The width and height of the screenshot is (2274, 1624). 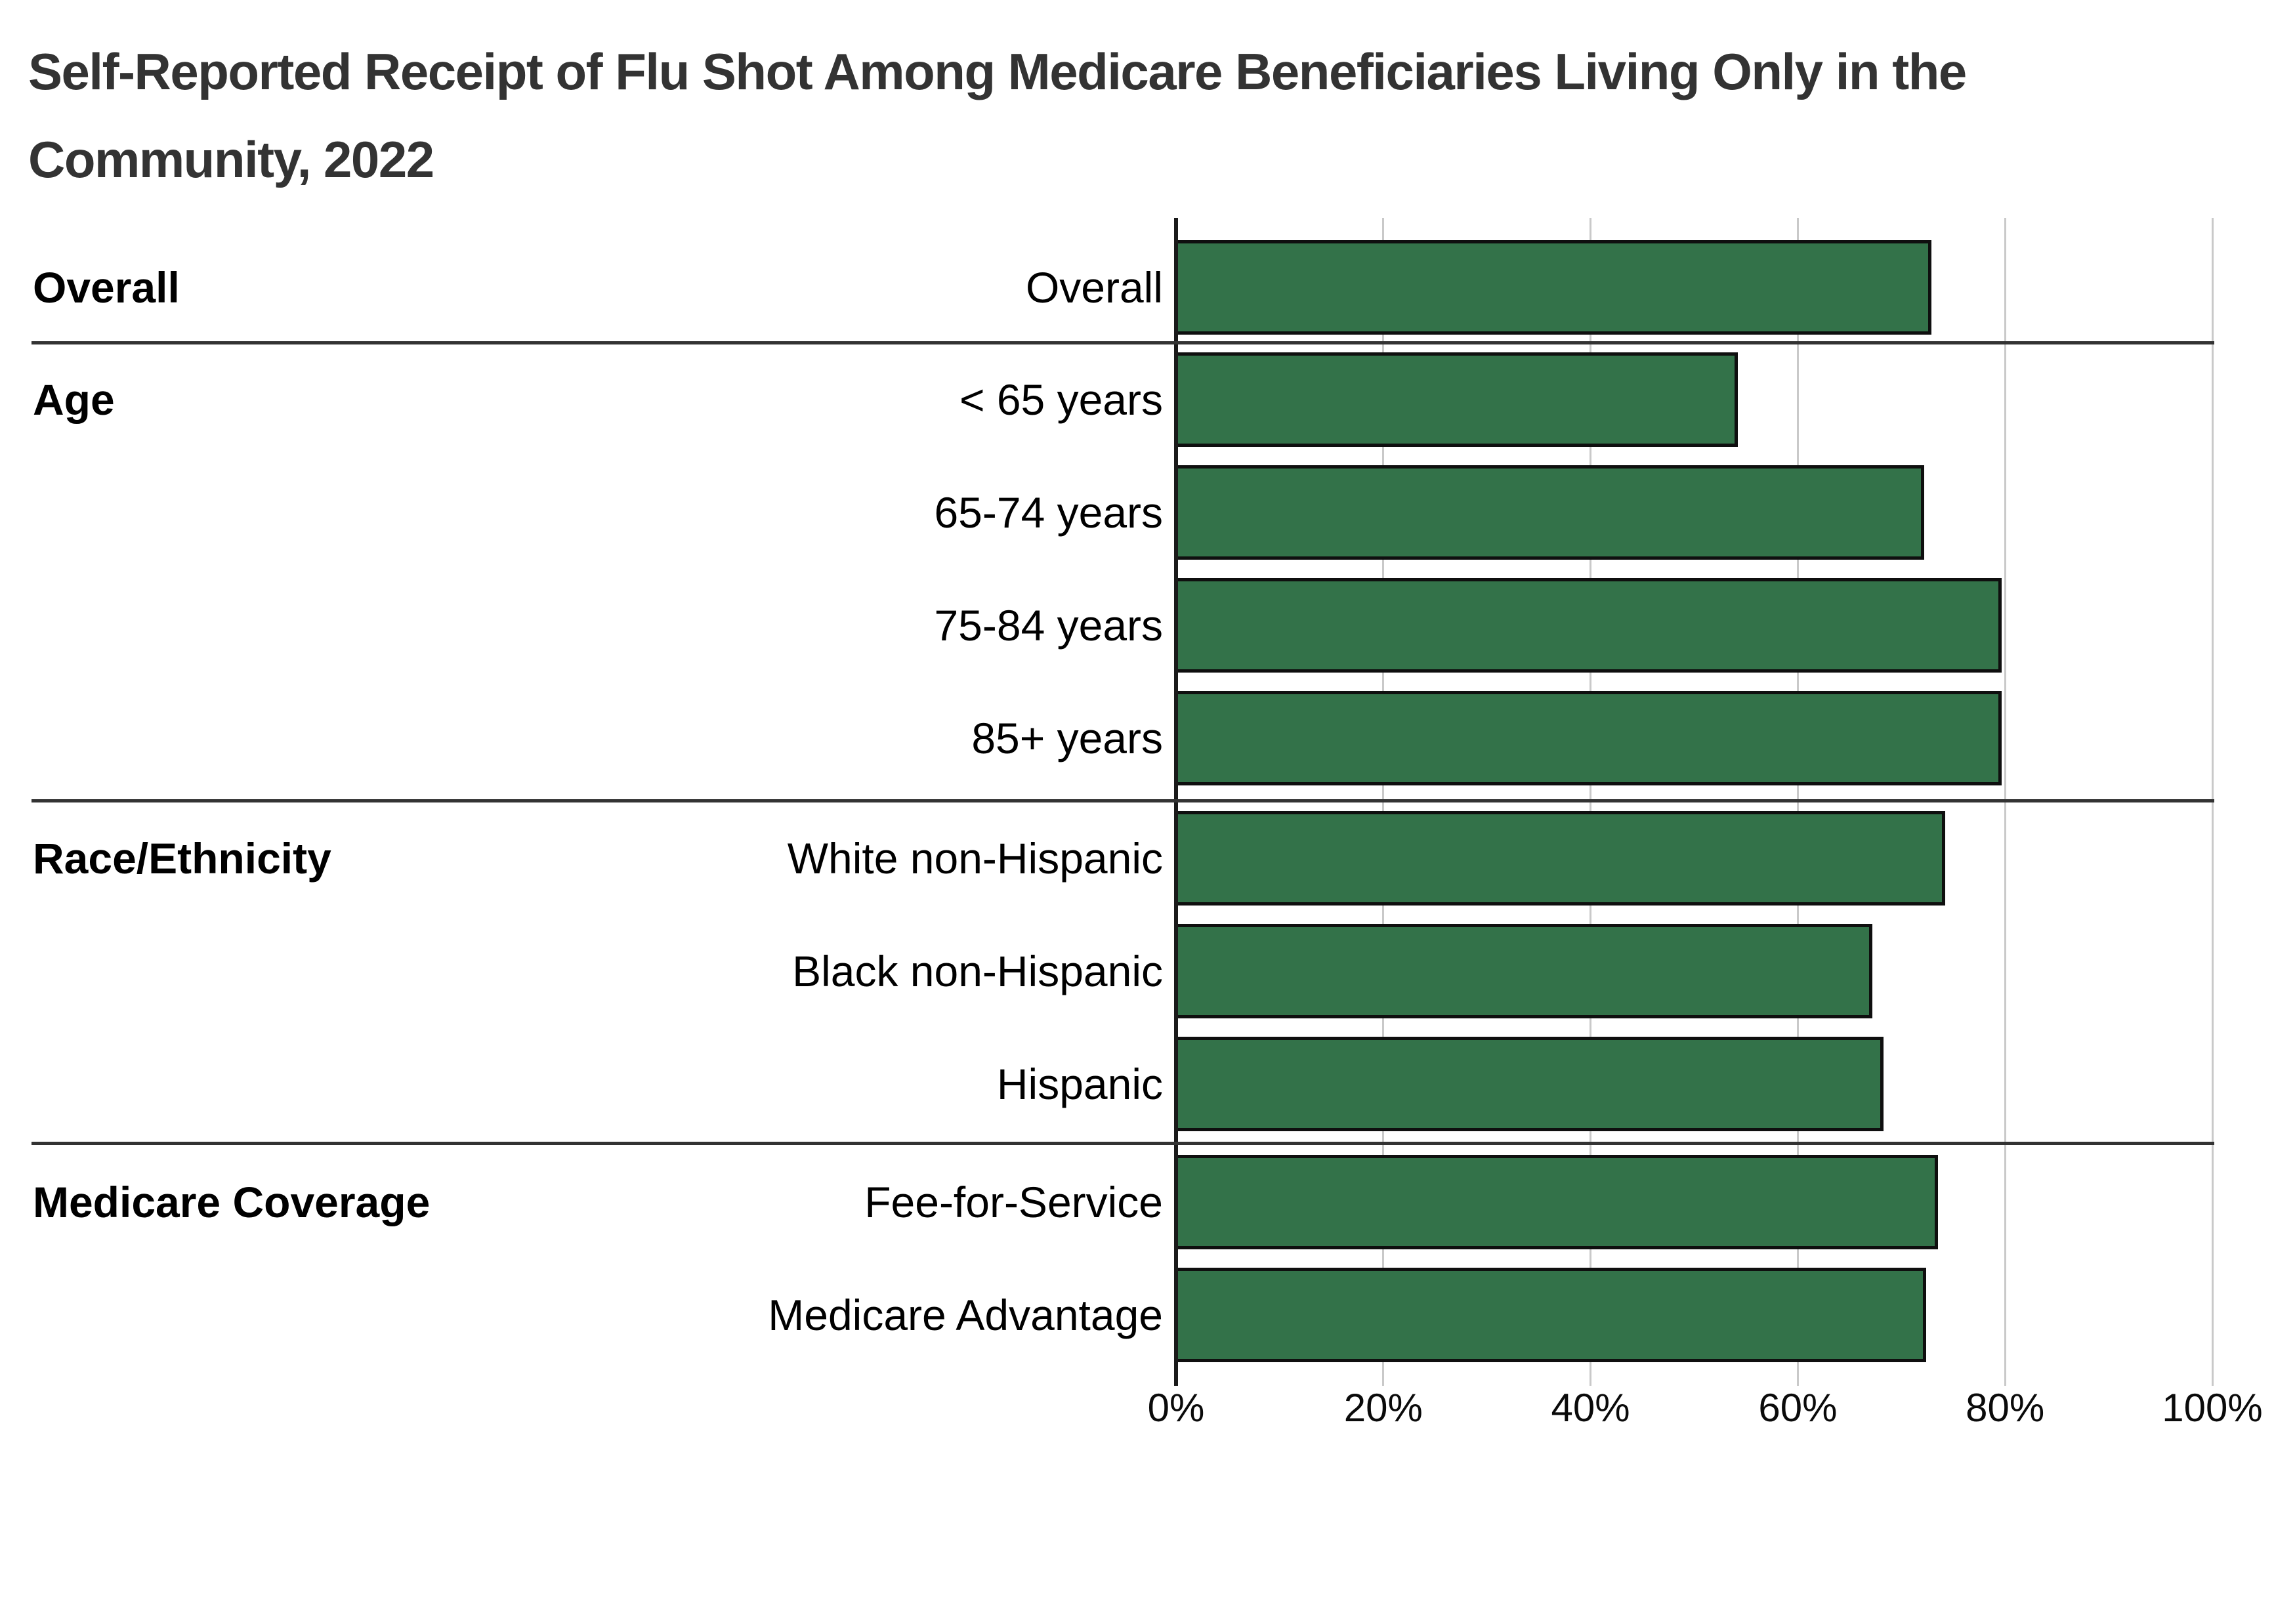 What do you see at coordinates (1048, 512) in the screenshot?
I see `row-label: 65-74 years` at bounding box center [1048, 512].